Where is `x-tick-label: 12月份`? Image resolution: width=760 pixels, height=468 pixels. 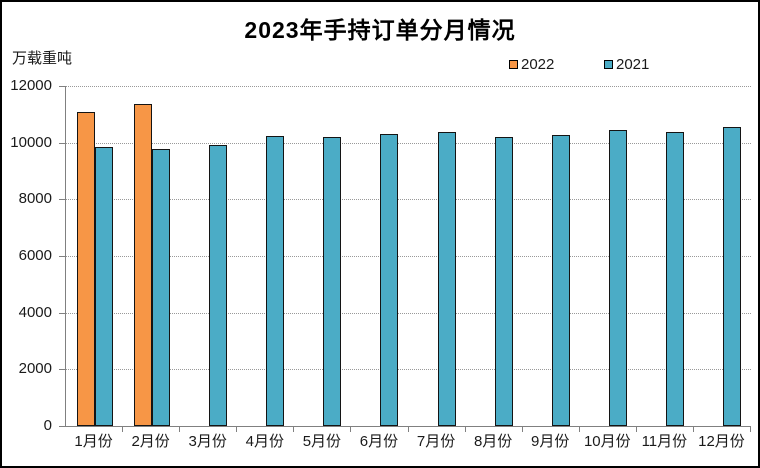 x-tick-label: 12月份 is located at coordinates (721, 441).